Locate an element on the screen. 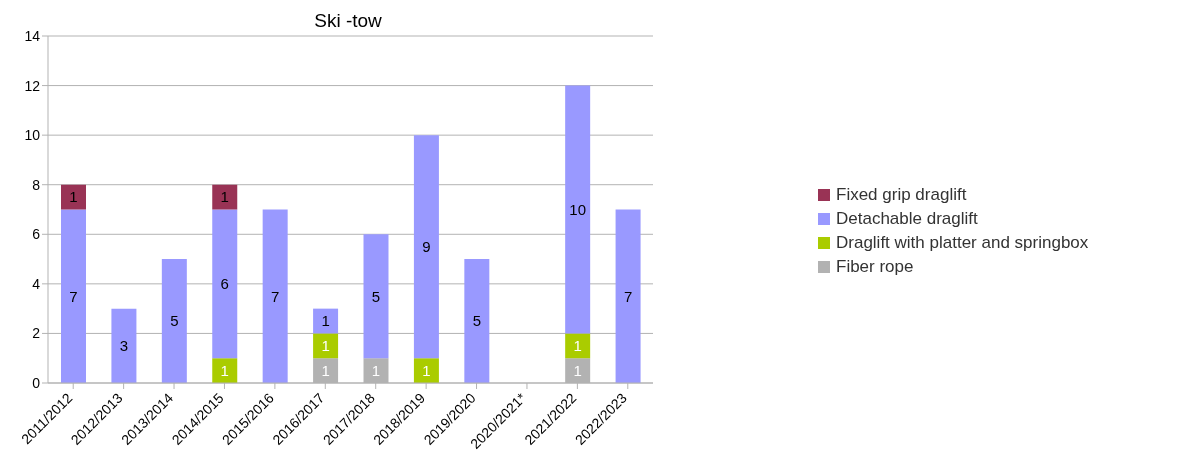 This screenshot has width=1177, height=462. chart-title: Ski -tow is located at coordinates (348, 20).